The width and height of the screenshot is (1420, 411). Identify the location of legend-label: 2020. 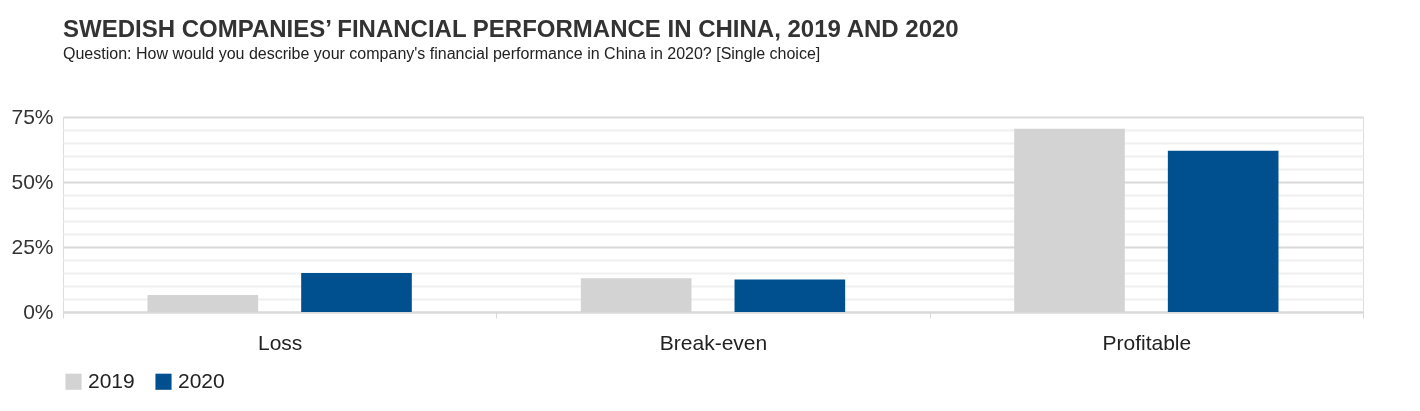
(201, 380).